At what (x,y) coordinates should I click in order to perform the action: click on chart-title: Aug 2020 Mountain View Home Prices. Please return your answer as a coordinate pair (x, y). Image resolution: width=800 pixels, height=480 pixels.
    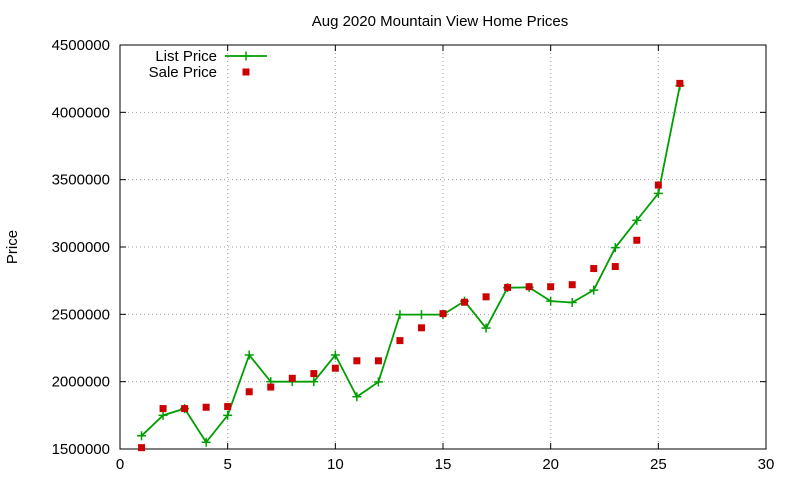
    Looking at the image, I should click on (440, 21).